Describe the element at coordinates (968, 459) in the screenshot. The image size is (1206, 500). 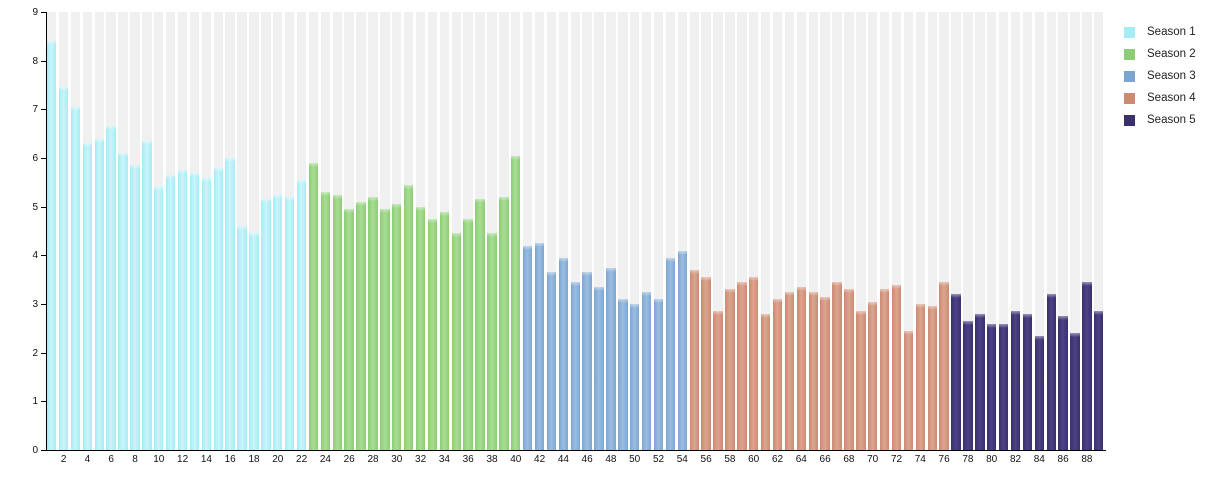
I see `x-tick-label-78: 78` at that location.